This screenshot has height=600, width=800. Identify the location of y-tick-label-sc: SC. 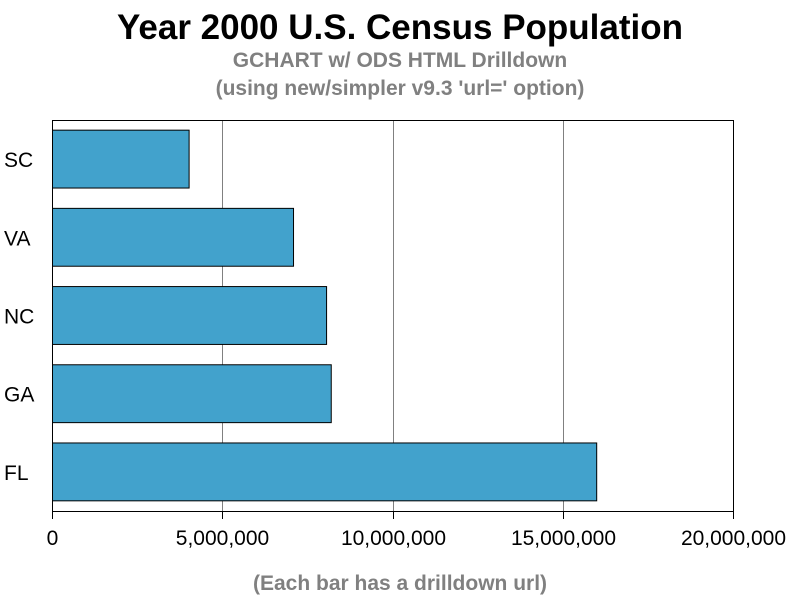
(18, 160).